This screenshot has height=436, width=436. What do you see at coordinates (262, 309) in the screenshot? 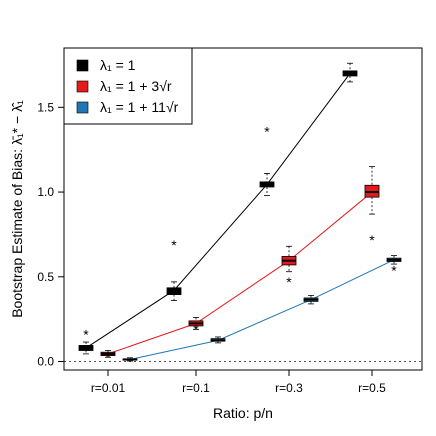
I see `series-line` at bounding box center [262, 309].